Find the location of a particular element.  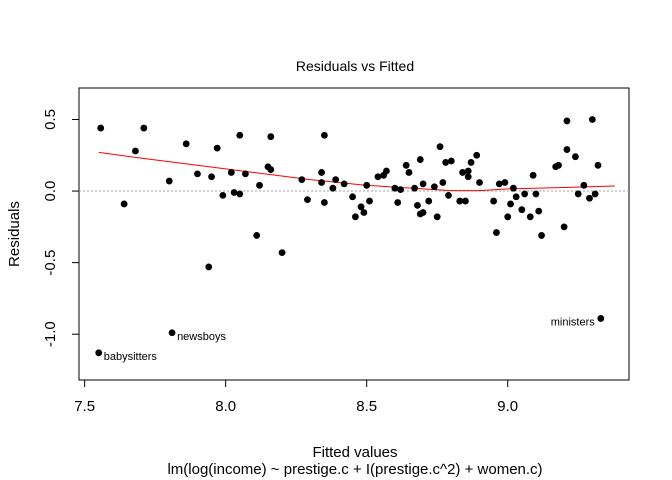

x-tick-label: 8.5 is located at coordinates (366, 406).